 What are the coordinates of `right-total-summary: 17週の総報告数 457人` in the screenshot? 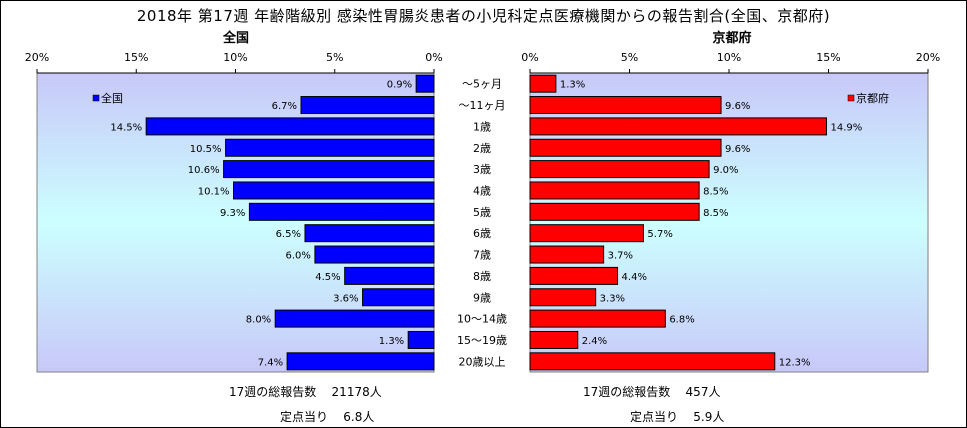 It's located at (651, 391).